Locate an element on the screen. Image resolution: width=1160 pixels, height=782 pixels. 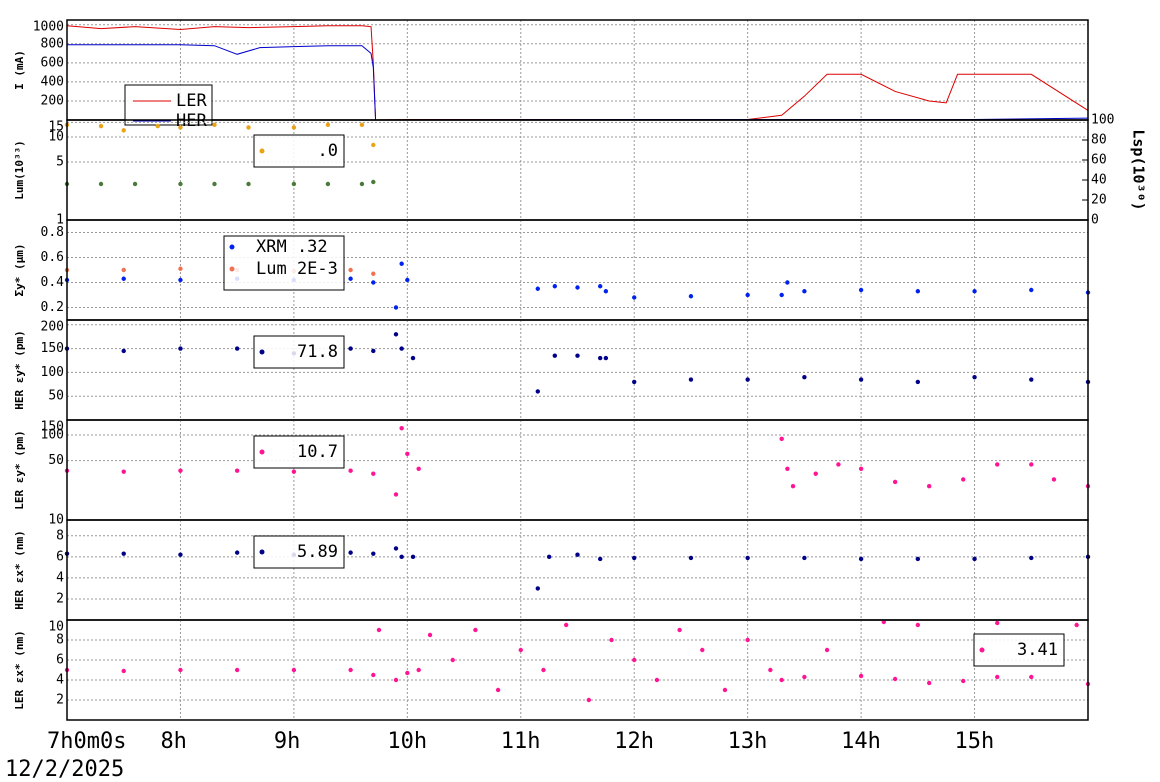
y-tick-label: 100 is located at coordinates (52, 372).